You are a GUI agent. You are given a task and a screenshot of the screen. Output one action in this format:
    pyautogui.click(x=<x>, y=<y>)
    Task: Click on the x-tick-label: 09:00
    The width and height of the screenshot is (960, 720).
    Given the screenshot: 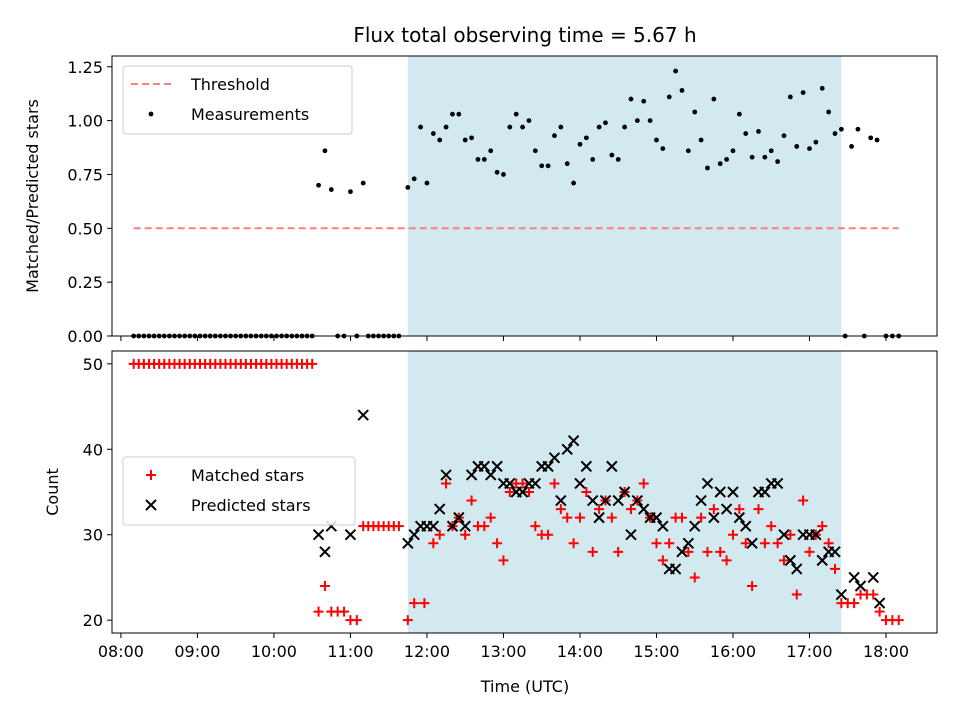 What is the action you would take?
    pyautogui.click(x=197, y=651)
    